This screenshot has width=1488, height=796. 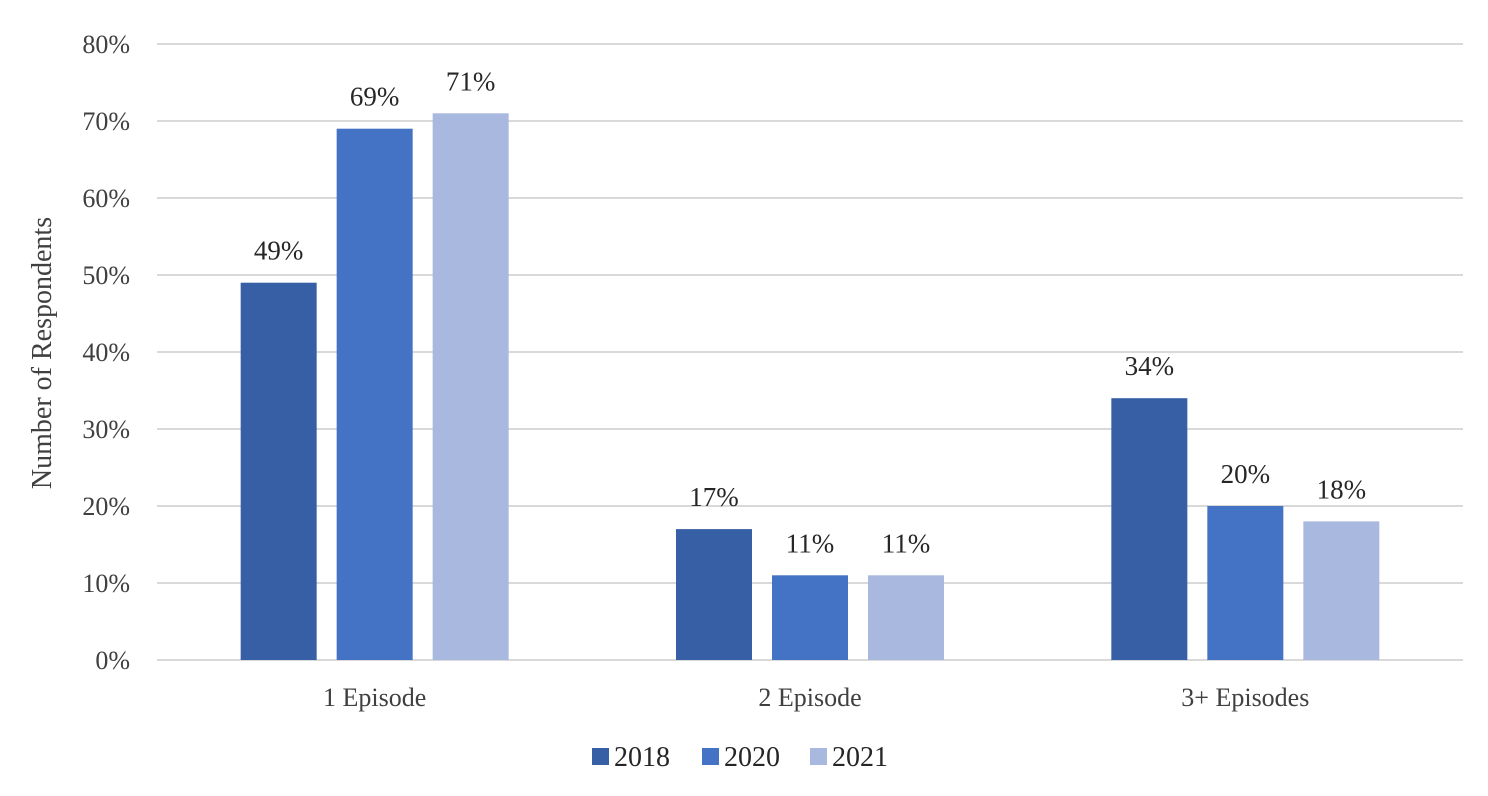 What do you see at coordinates (279, 251) in the screenshot?
I see `data-label: 49%` at bounding box center [279, 251].